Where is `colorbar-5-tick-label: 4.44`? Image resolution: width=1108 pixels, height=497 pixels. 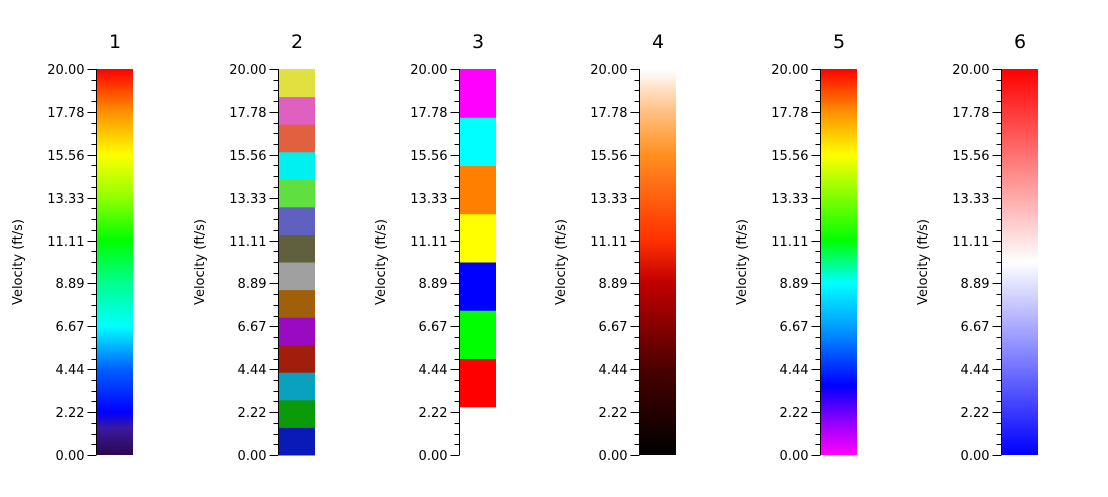 colorbar-5-tick-label: 4.44 is located at coordinates (794, 370).